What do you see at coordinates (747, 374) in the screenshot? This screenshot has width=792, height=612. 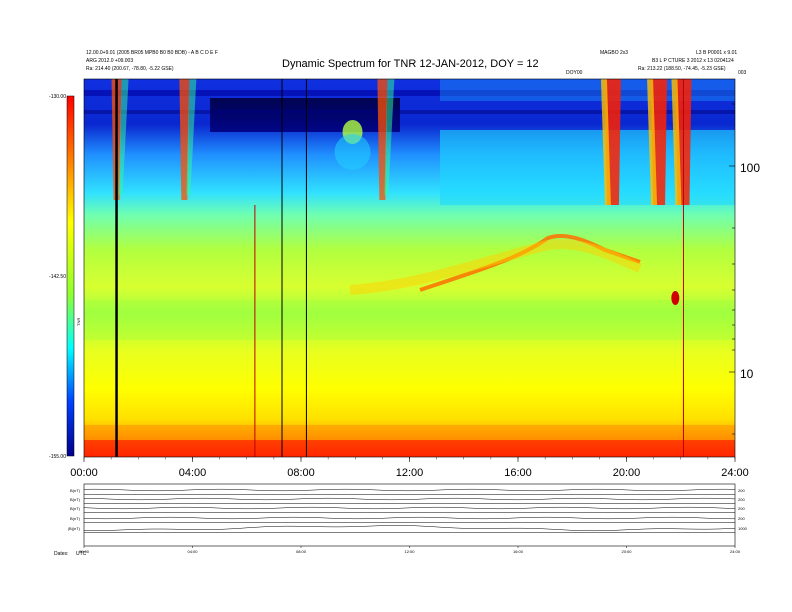 I see `y-tick-10: 10` at bounding box center [747, 374].